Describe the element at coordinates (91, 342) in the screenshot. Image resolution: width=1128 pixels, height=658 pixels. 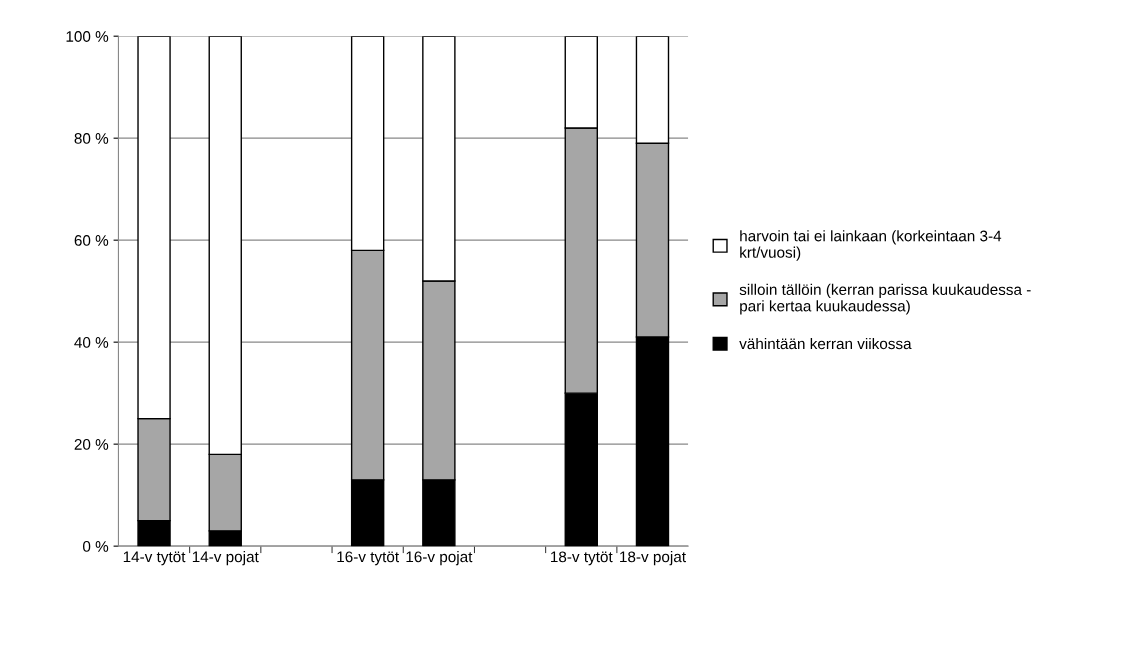
I see `y-tick-label: 40 %` at that location.